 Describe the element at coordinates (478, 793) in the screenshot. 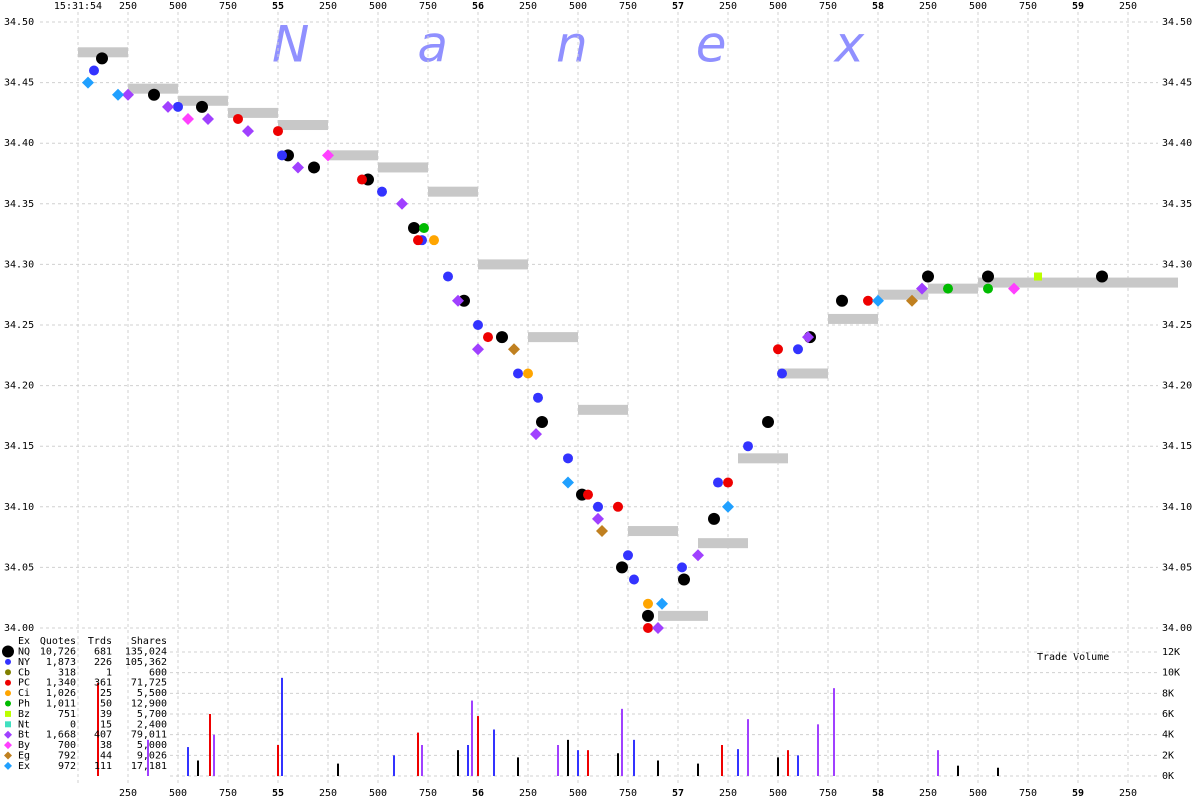

I see `x-tick-label: 56` at that location.